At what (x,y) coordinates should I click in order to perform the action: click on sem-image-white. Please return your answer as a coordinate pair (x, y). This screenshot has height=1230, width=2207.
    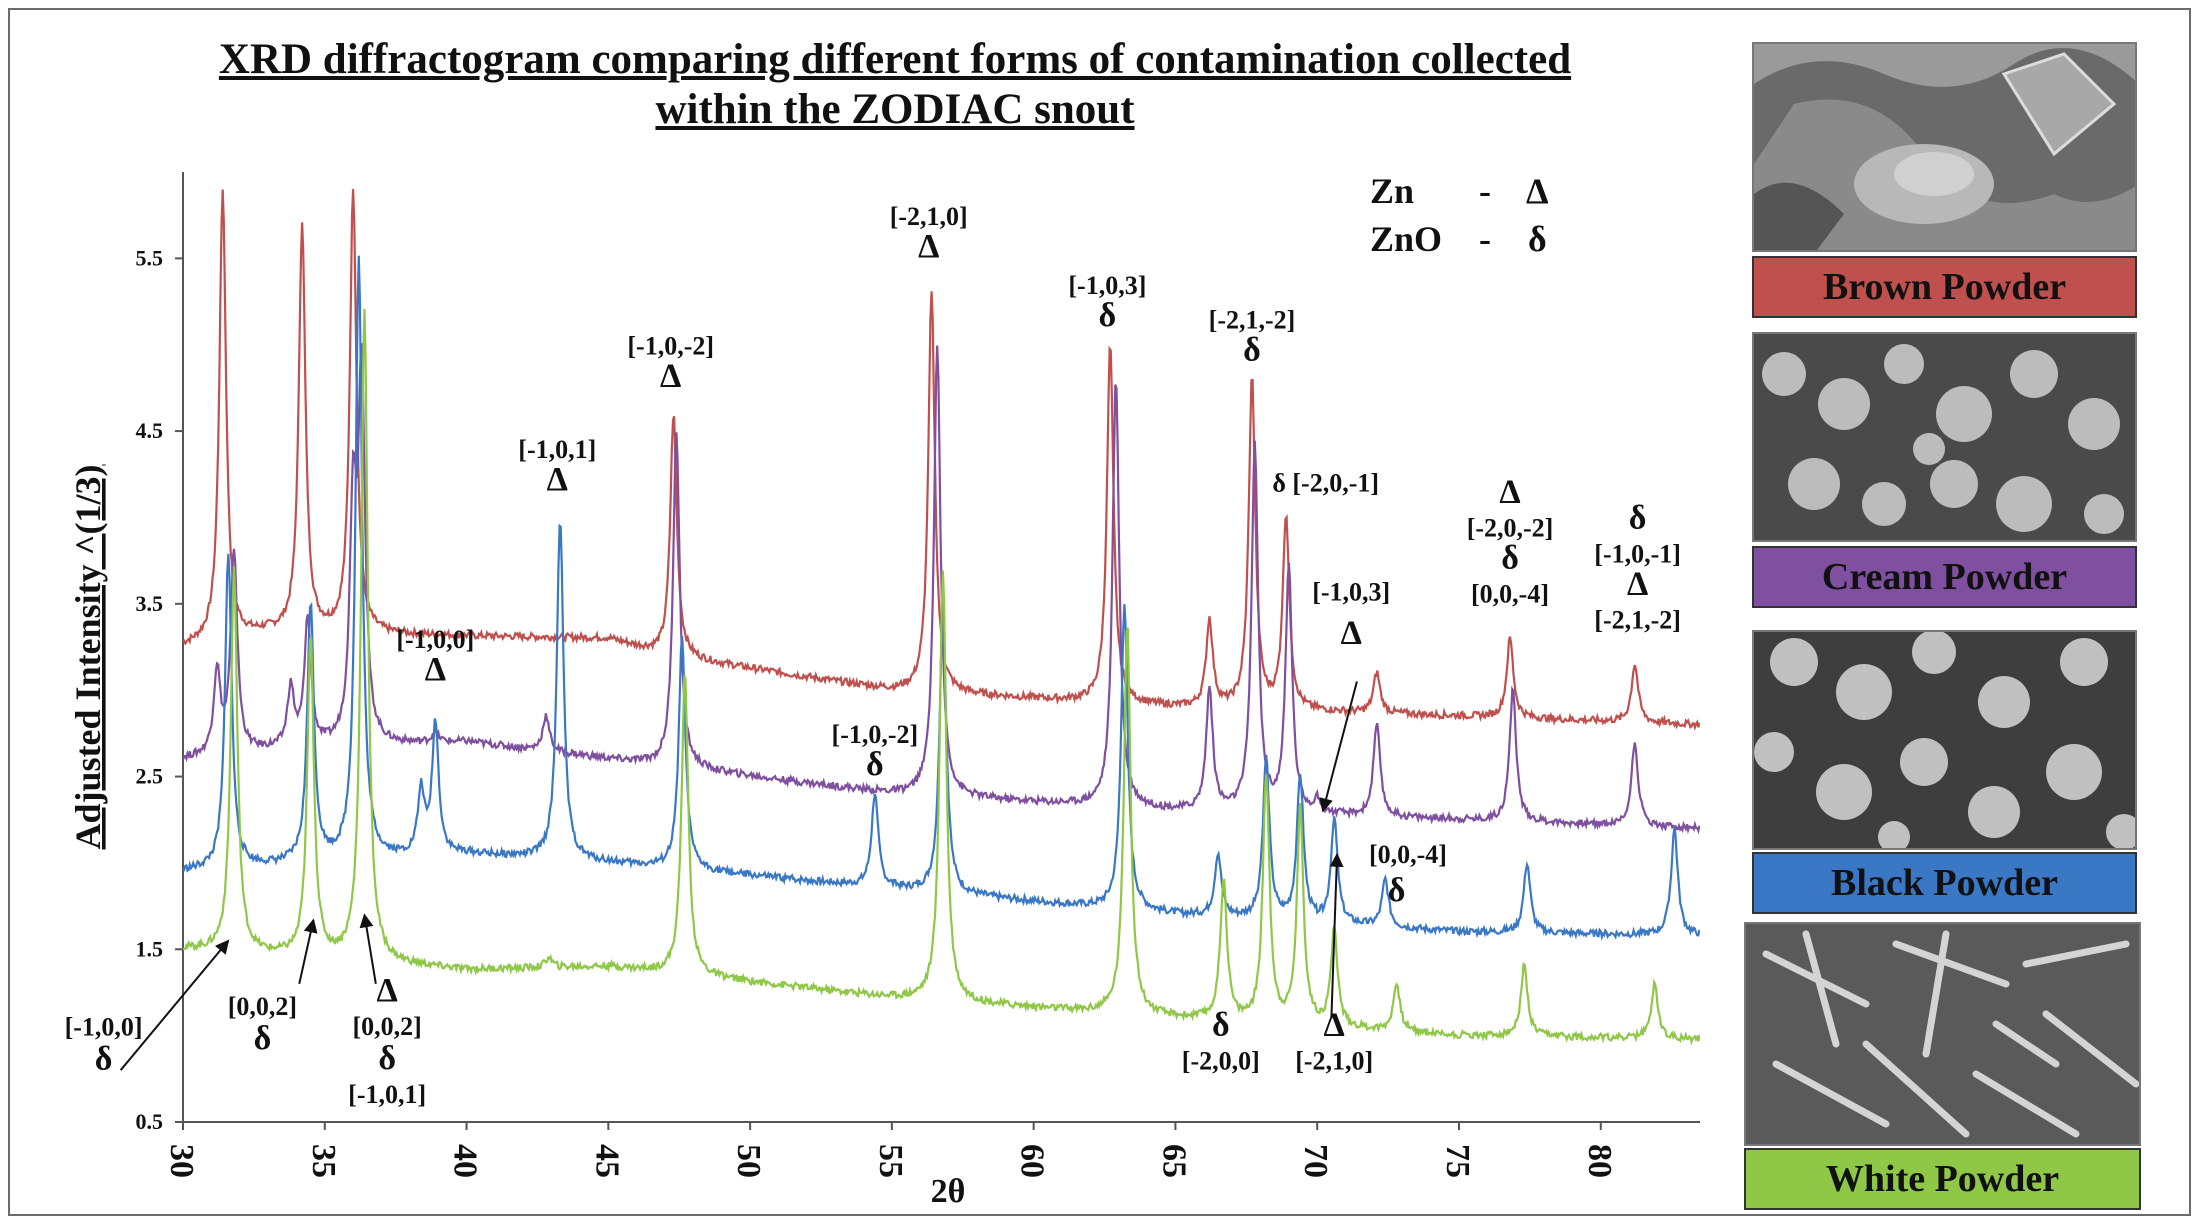
    Looking at the image, I should click on (1942, 1034).